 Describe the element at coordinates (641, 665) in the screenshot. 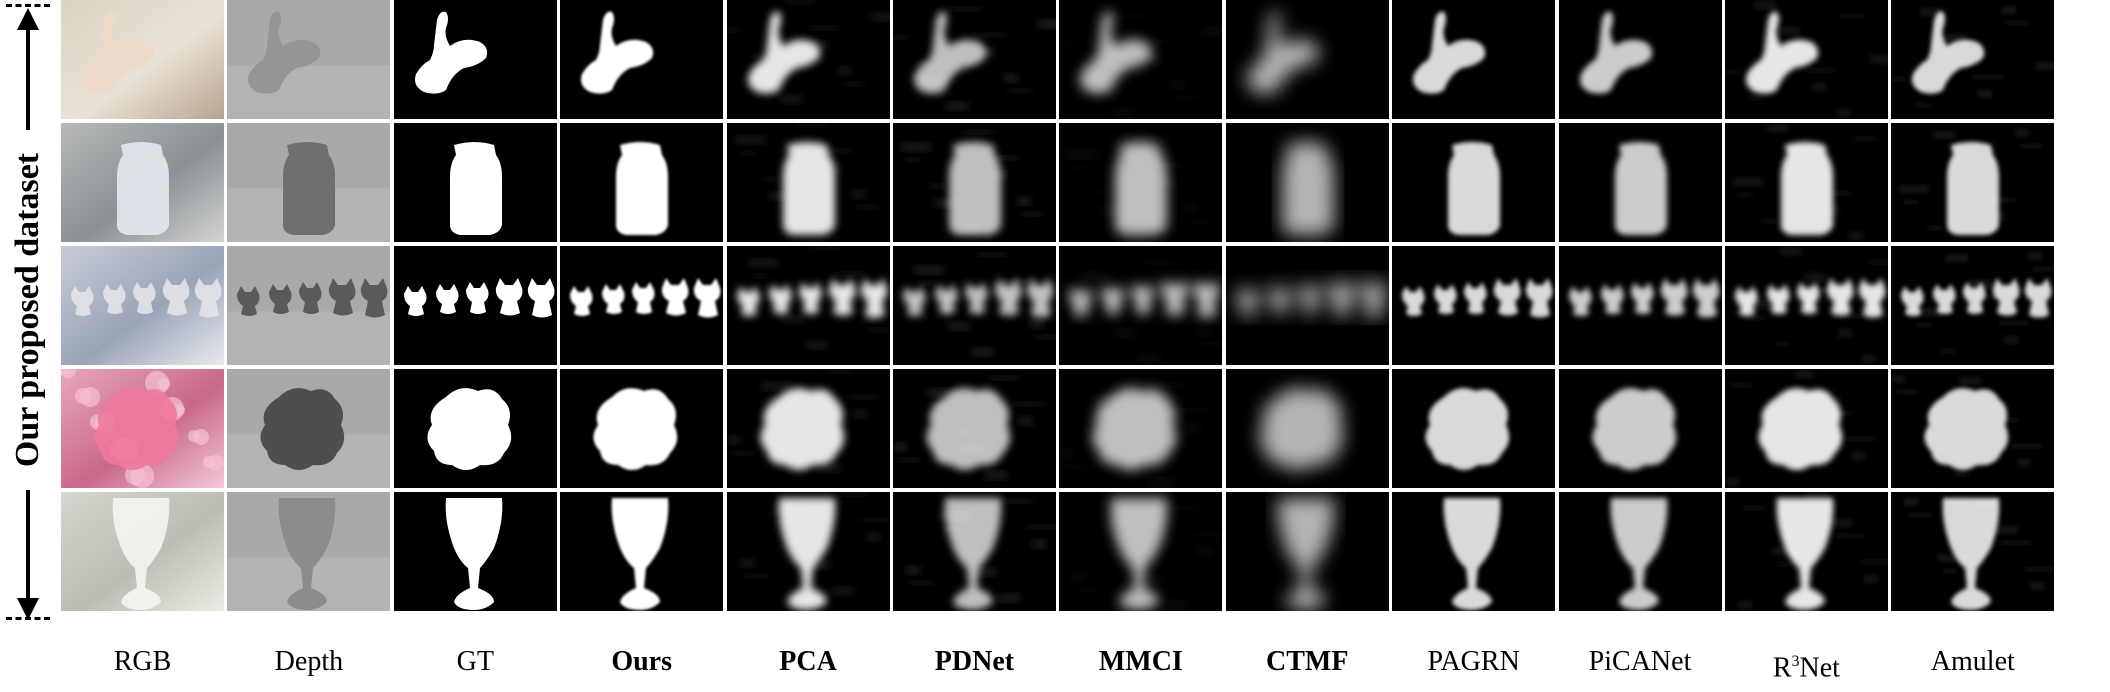

I see `col-label-ours: Ours` at that location.